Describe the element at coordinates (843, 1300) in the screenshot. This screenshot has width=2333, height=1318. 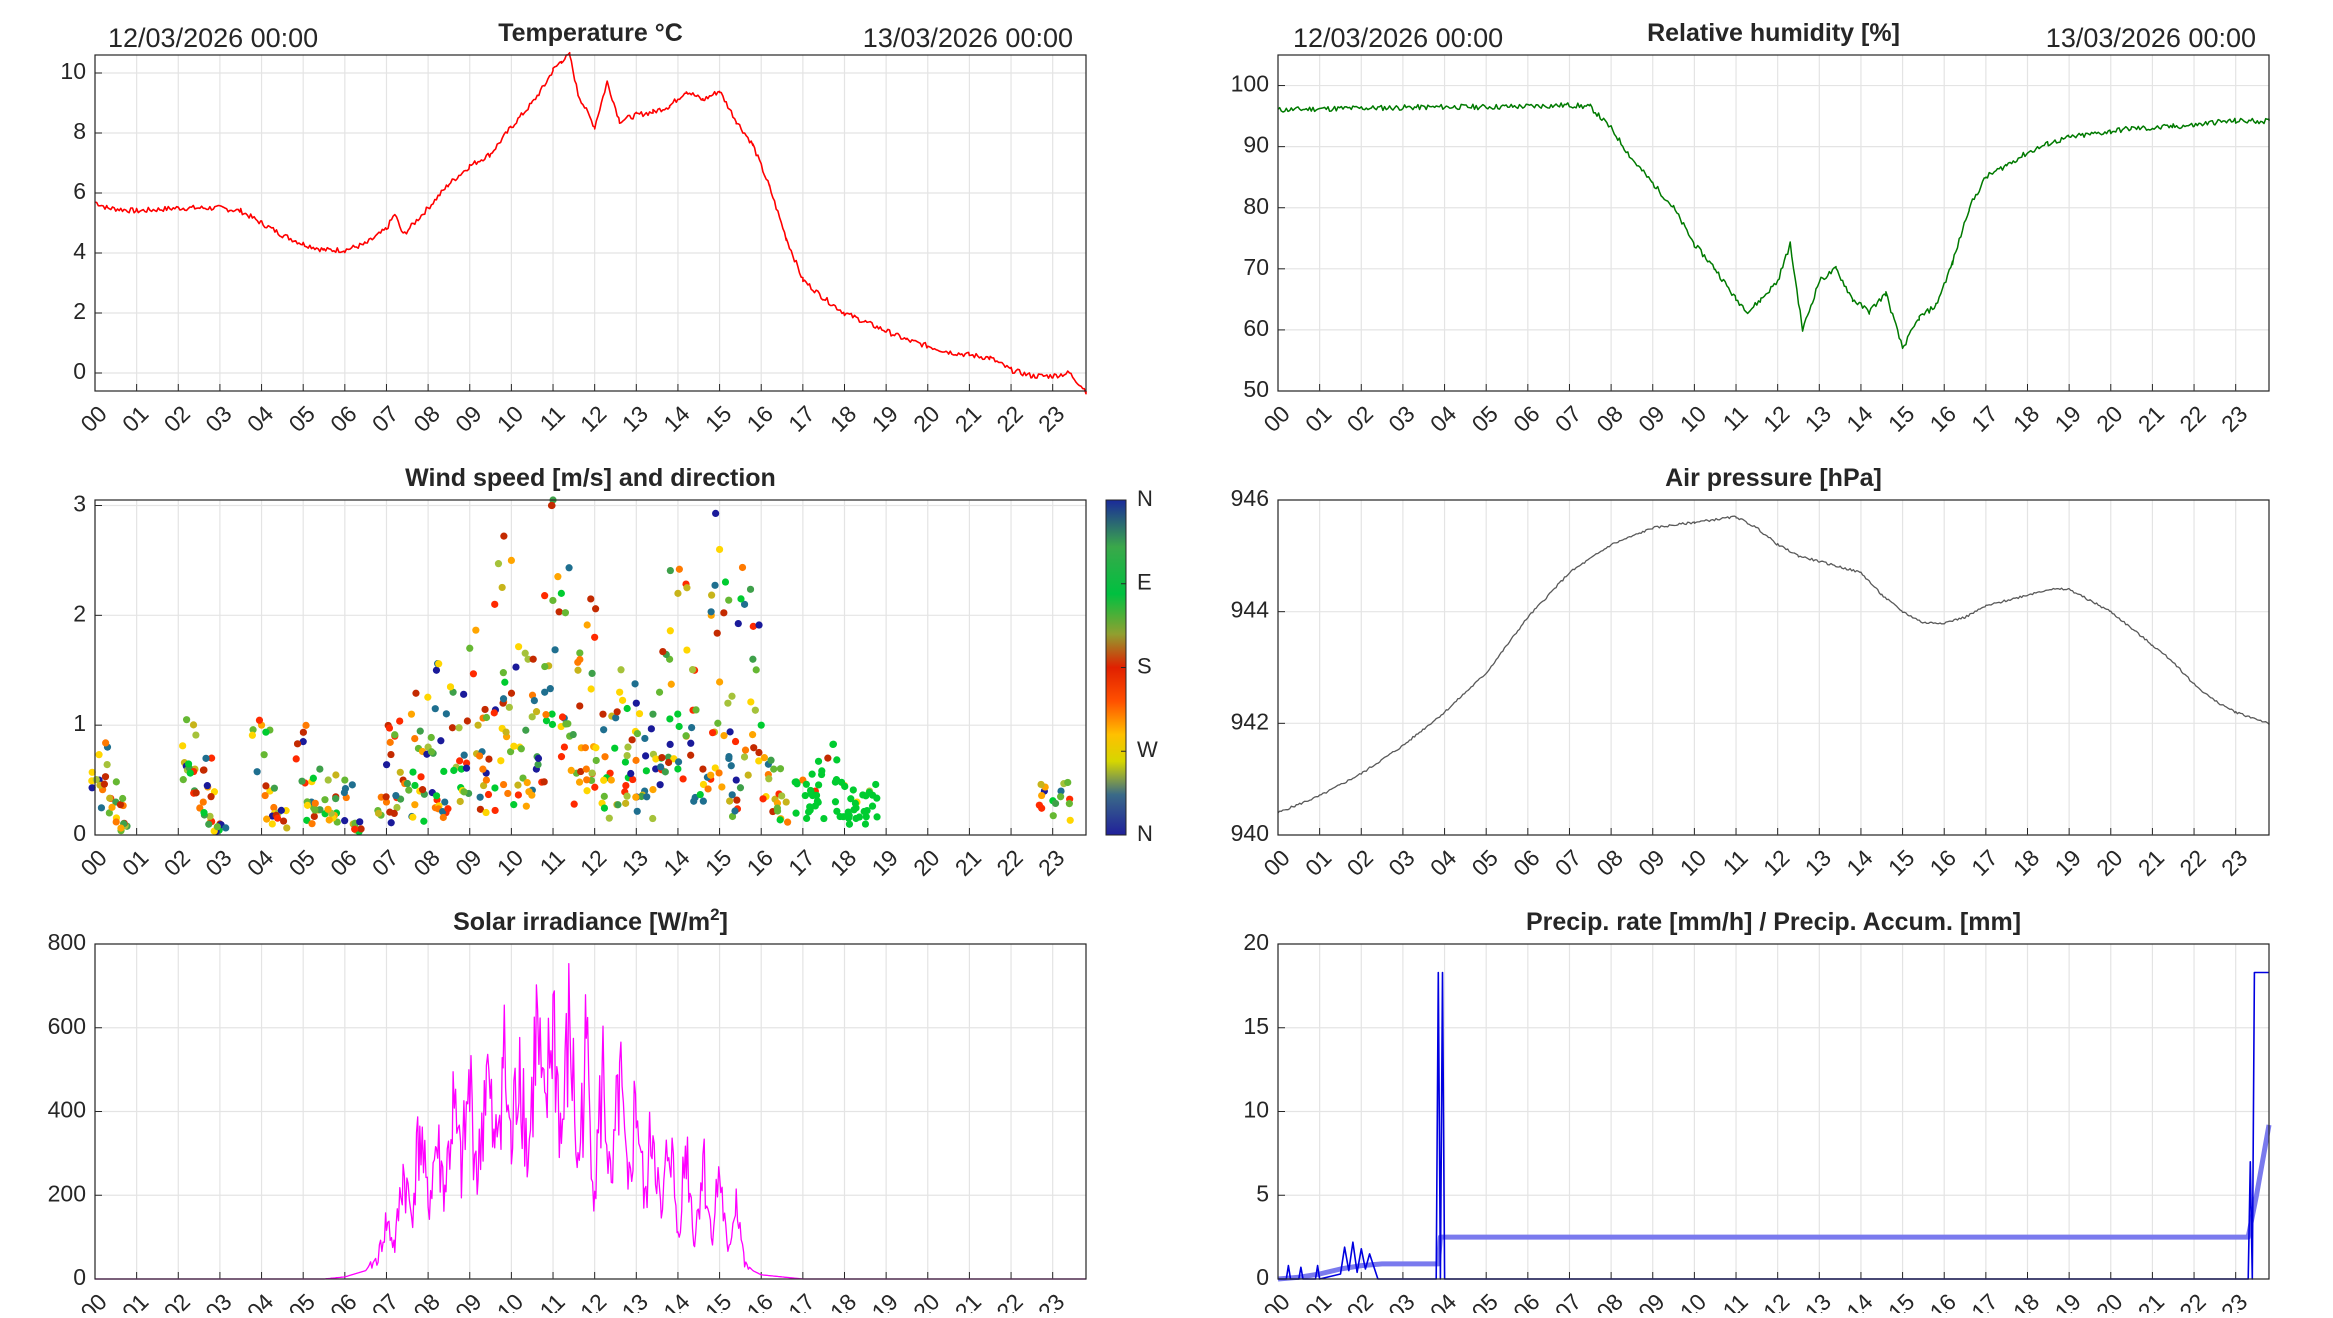
I see `solar-xtick-label: 18` at that location.